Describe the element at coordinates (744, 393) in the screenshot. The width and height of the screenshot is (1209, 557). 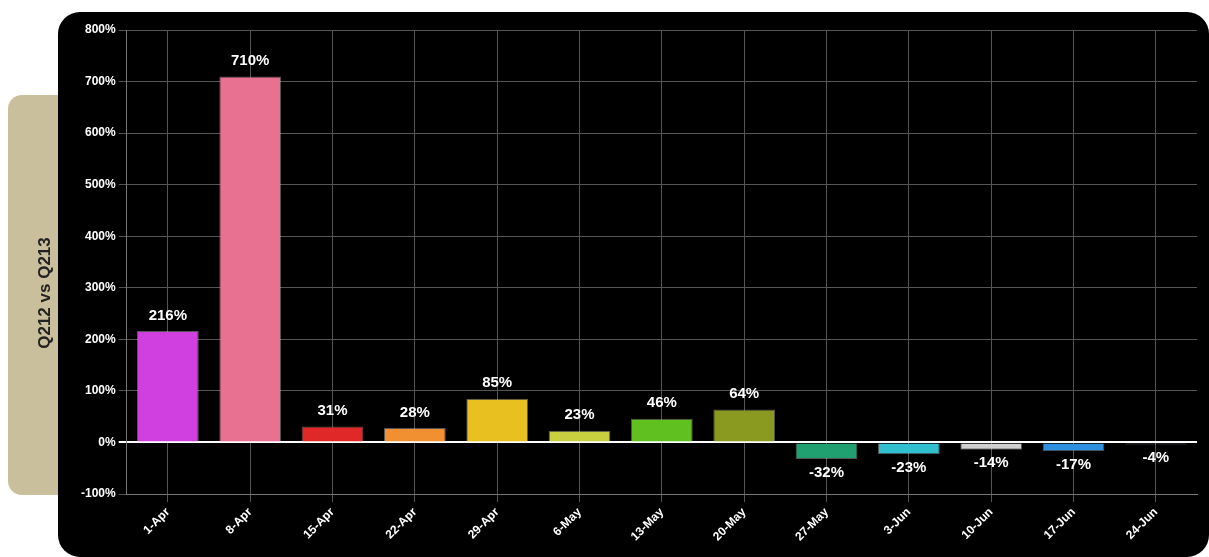
I see `data-label: 64%` at that location.